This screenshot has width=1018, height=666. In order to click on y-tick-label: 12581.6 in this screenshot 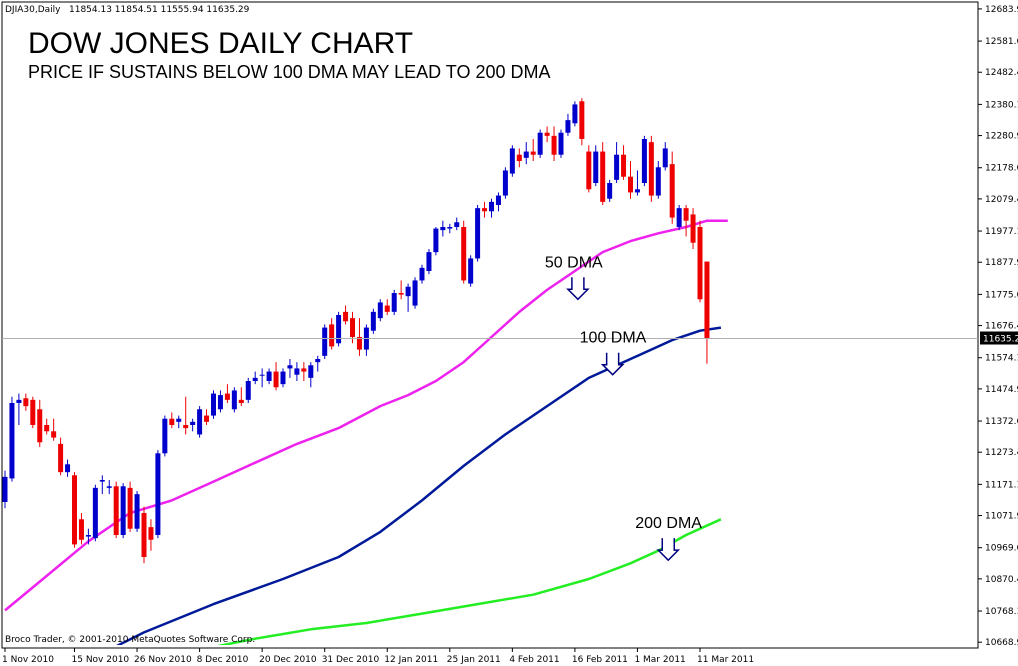, I will do `click(1001, 42)`.